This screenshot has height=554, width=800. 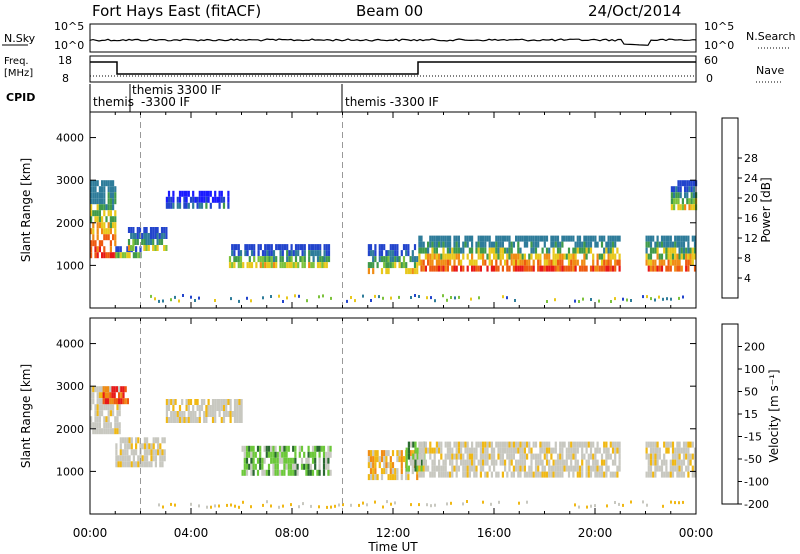 I want to click on nsearch-label: N.Search, so click(x=771, y=36).